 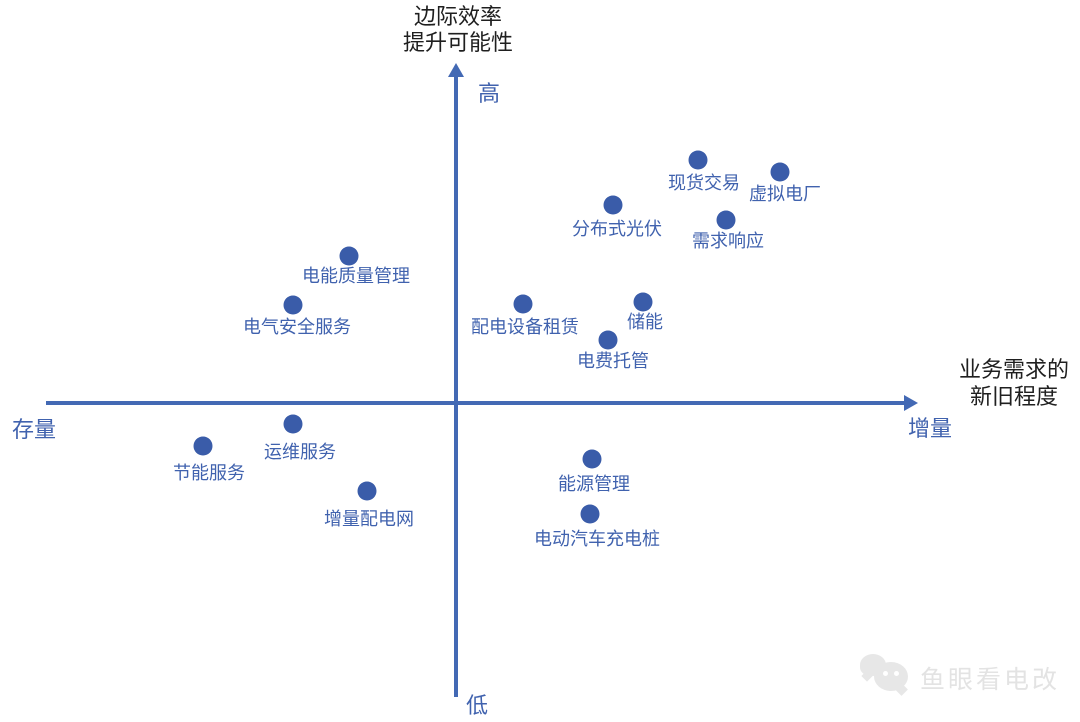 I want to click on data-point-label-14: 电动汽车充电桩, so click(x=597, y=539).